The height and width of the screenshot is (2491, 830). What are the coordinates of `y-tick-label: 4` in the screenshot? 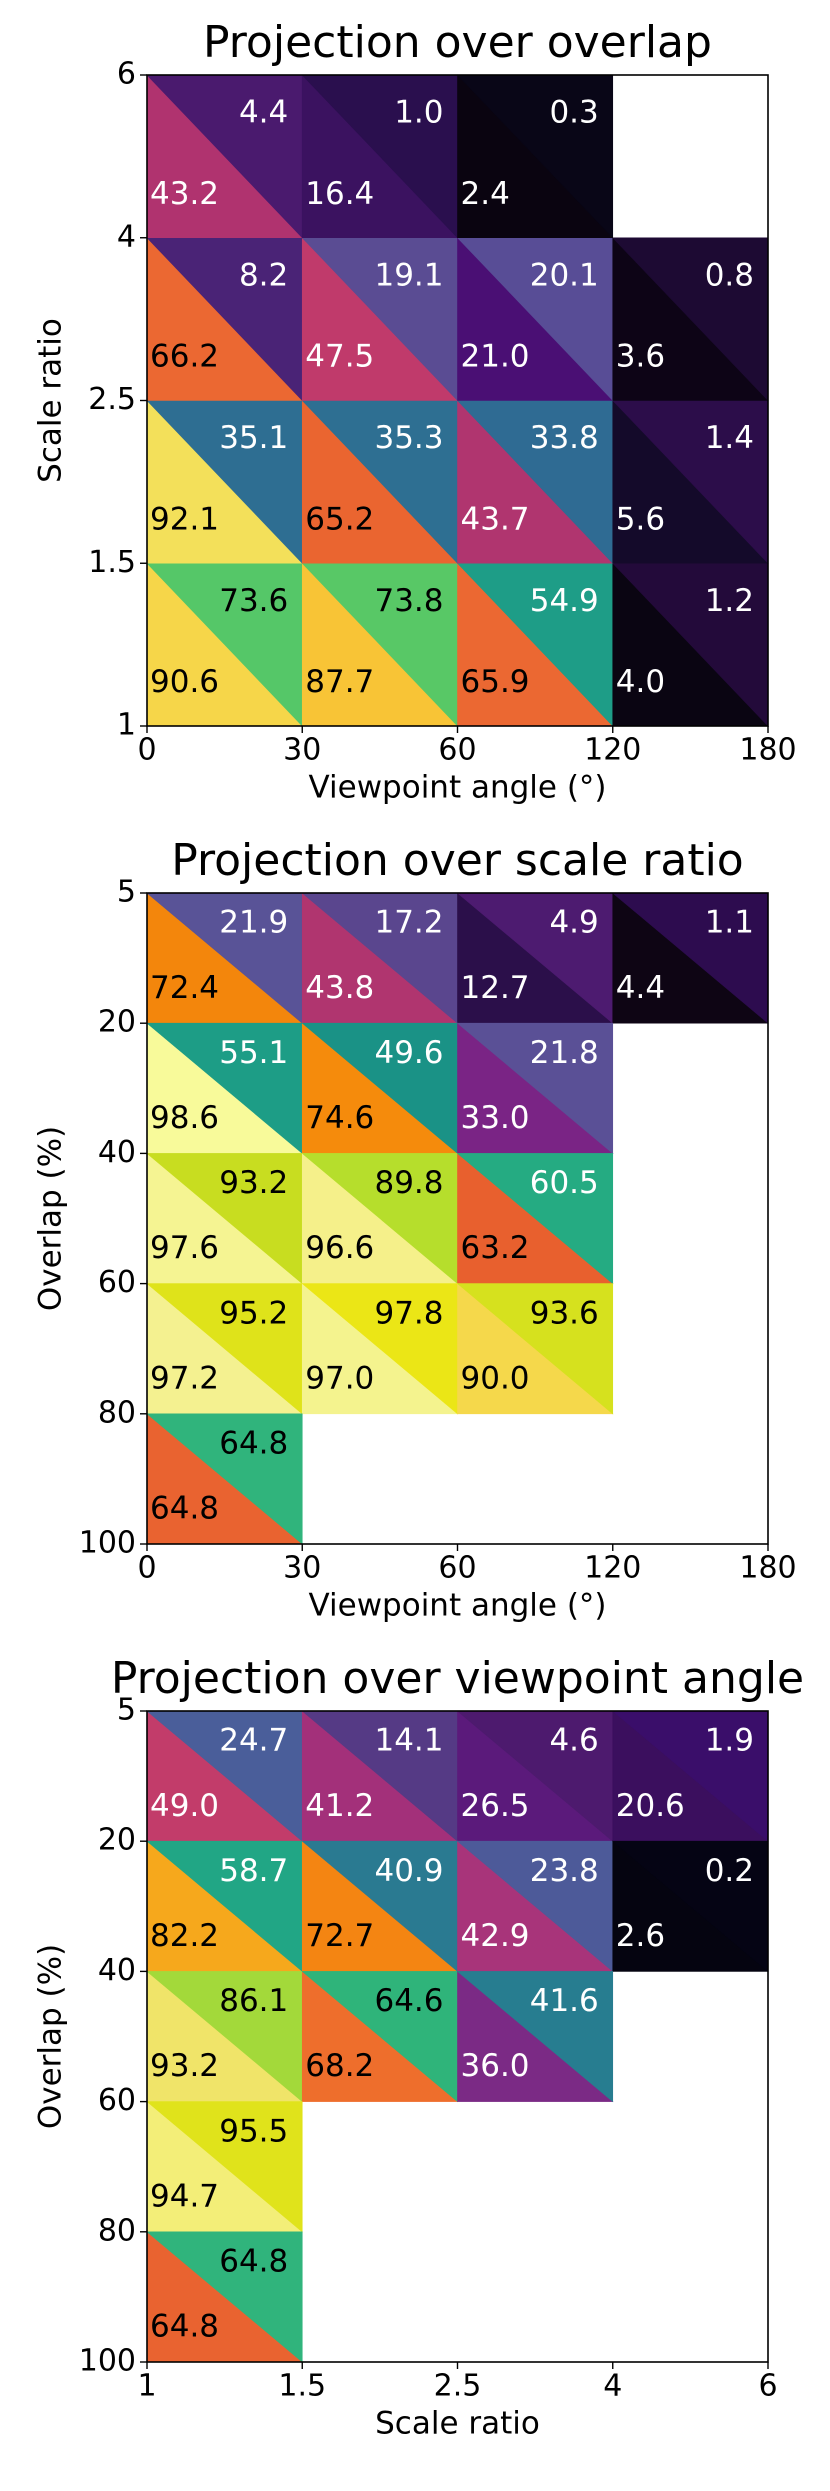 It's located at (126, 236).